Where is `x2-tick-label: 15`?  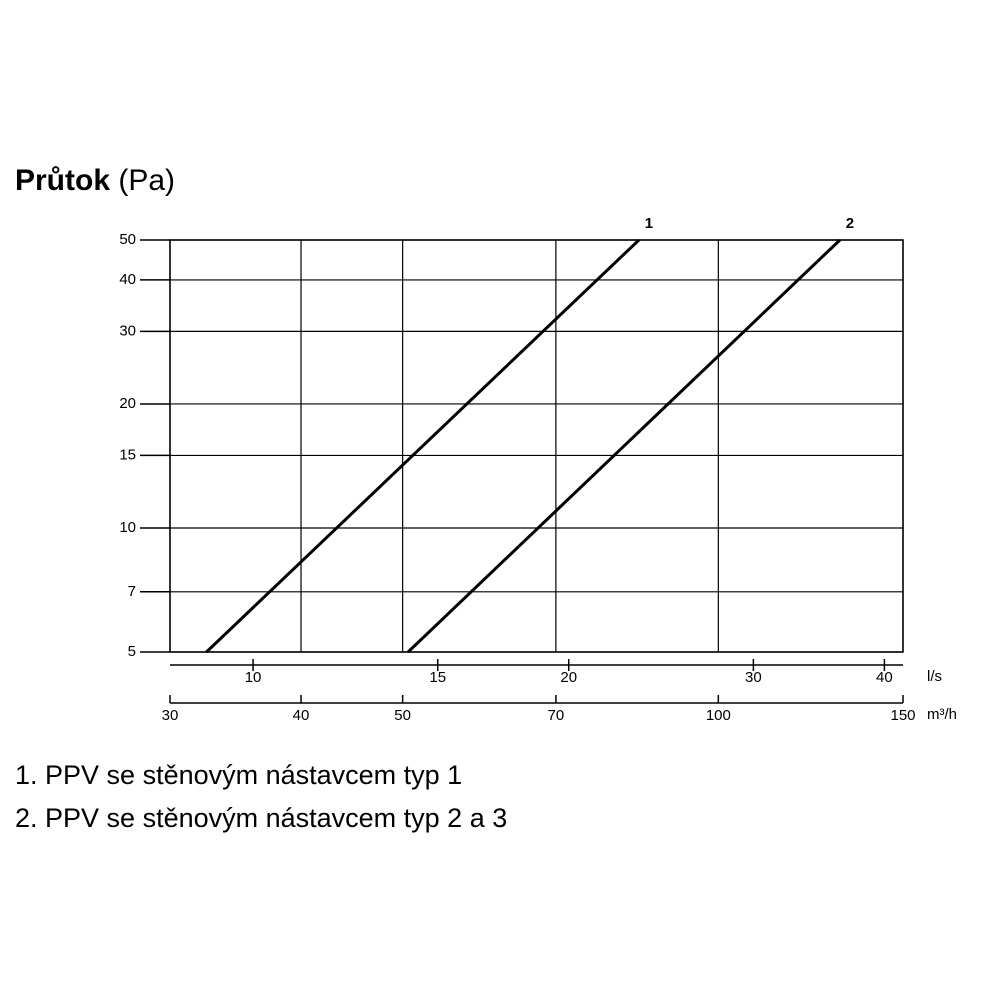
x2-tick-label: 15 is located at coordinates (437, 677).